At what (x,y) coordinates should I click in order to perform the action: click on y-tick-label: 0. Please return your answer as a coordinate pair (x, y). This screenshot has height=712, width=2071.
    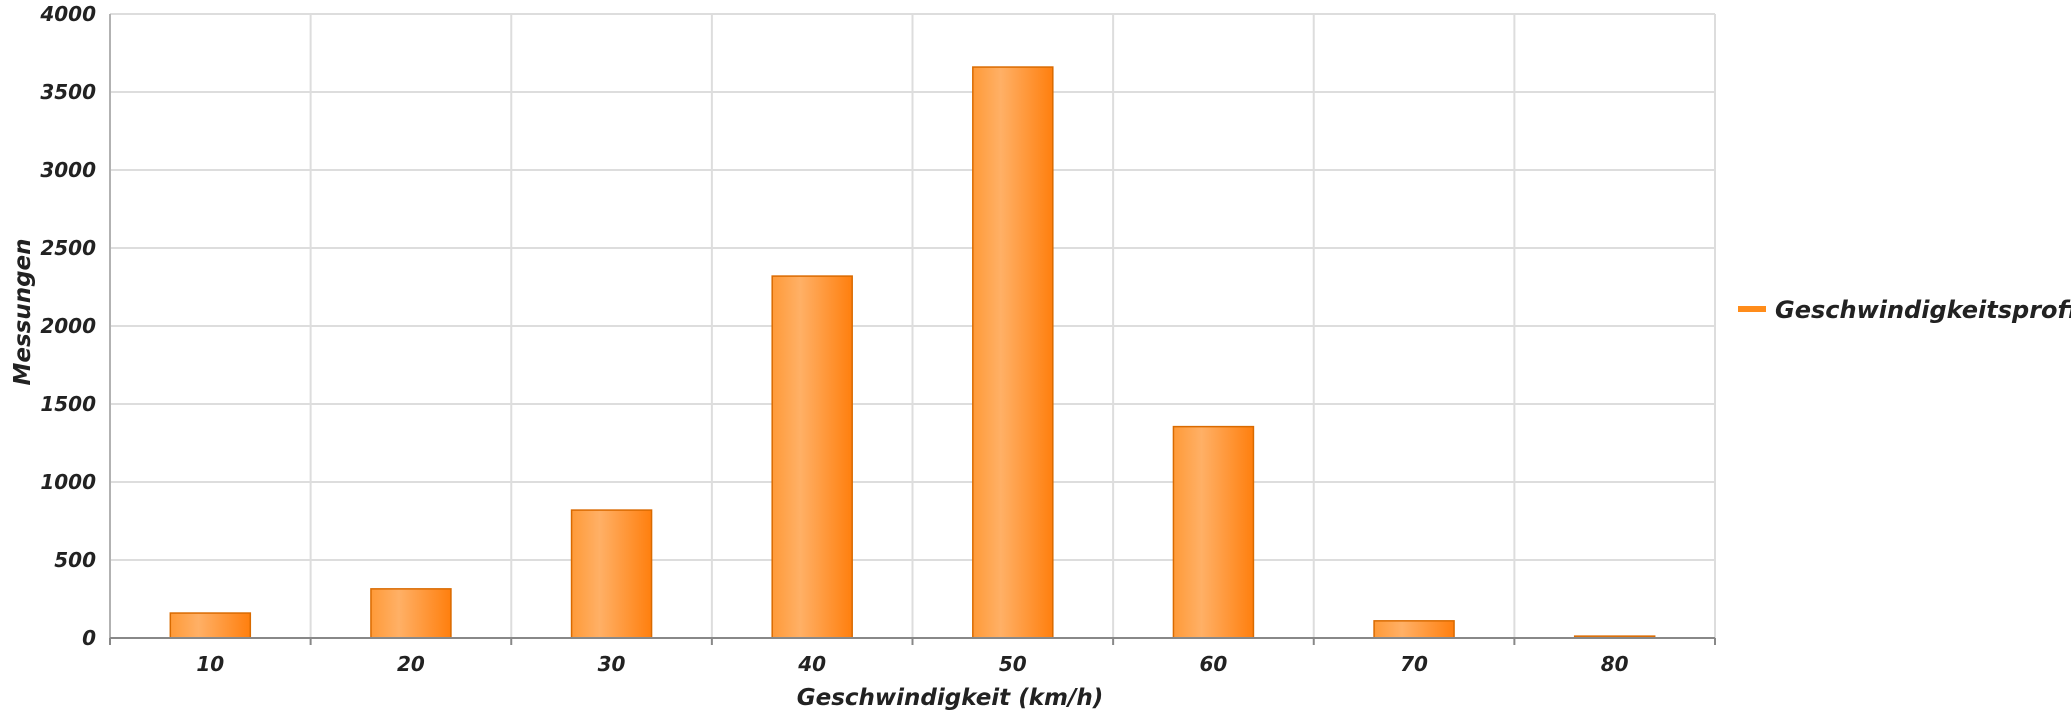
    Looking at the image, I should click on (89, 638).